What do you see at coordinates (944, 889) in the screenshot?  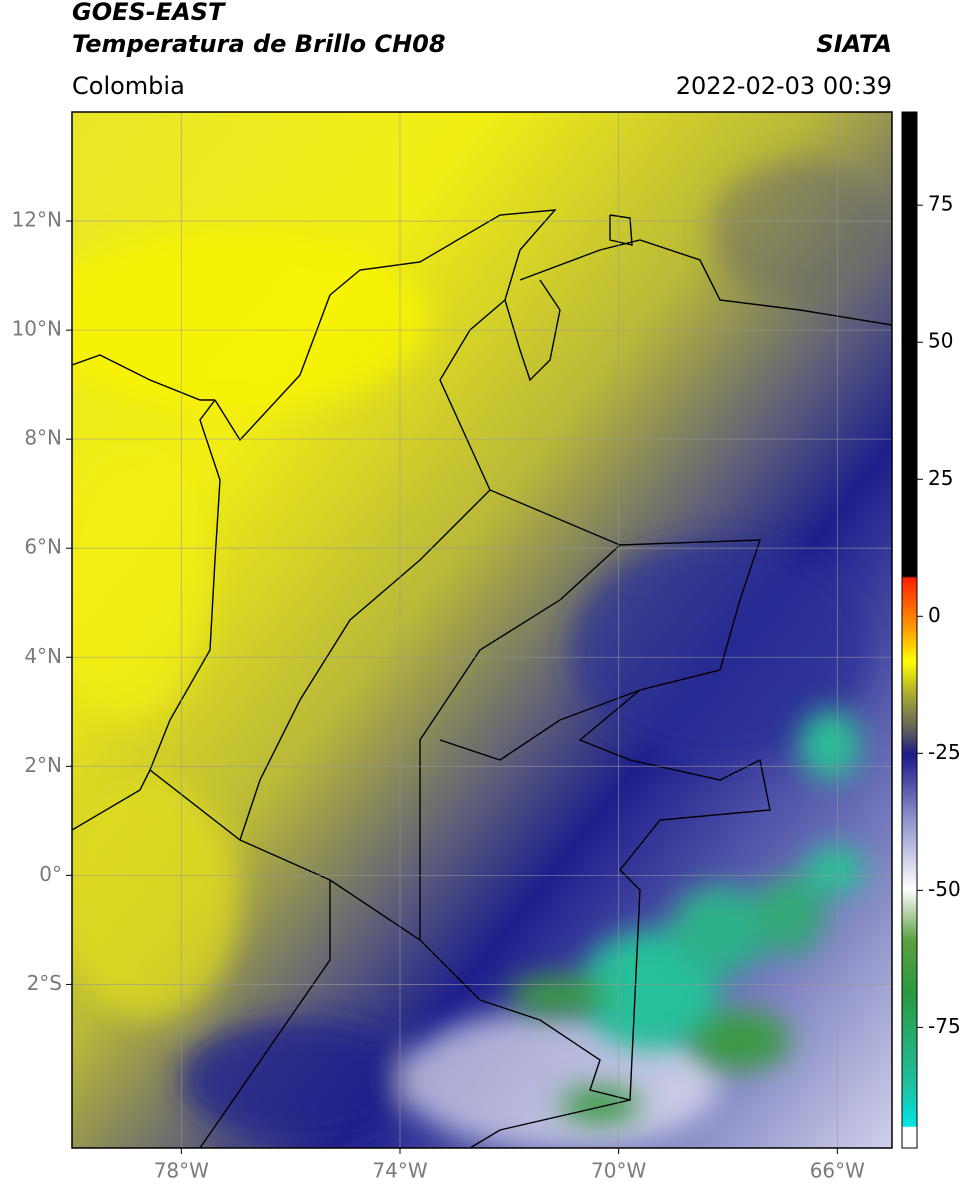 I see `colorbar-tick-label: -50` at bounding box center [944, 889].